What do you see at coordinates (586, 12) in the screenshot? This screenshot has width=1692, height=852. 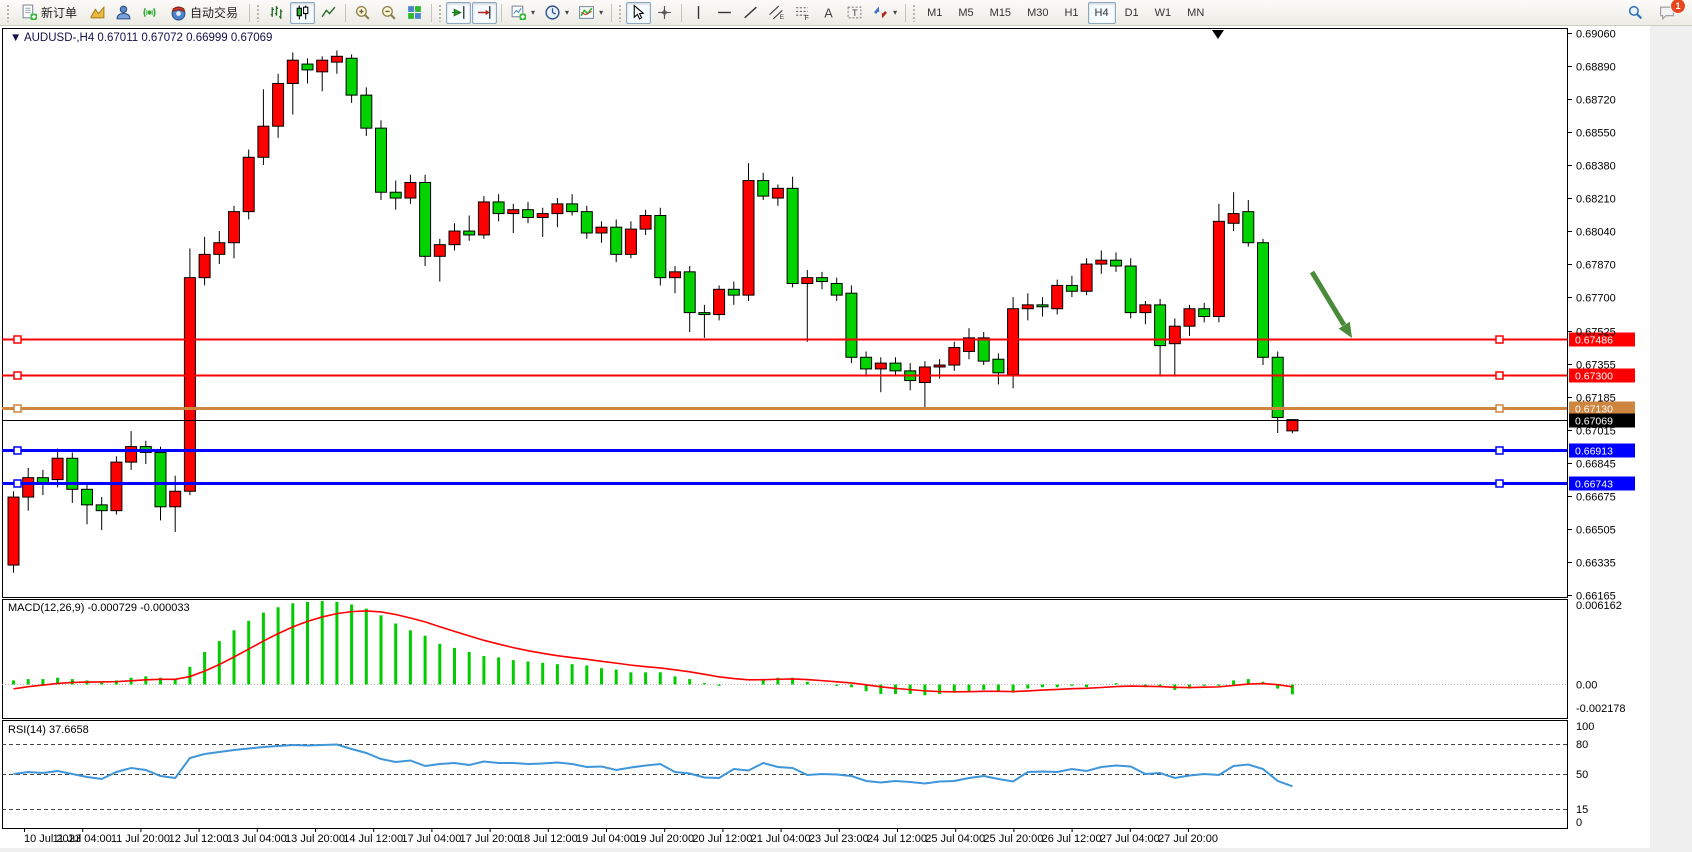 I see `indicators-icon` at bounding box center [586, 12].